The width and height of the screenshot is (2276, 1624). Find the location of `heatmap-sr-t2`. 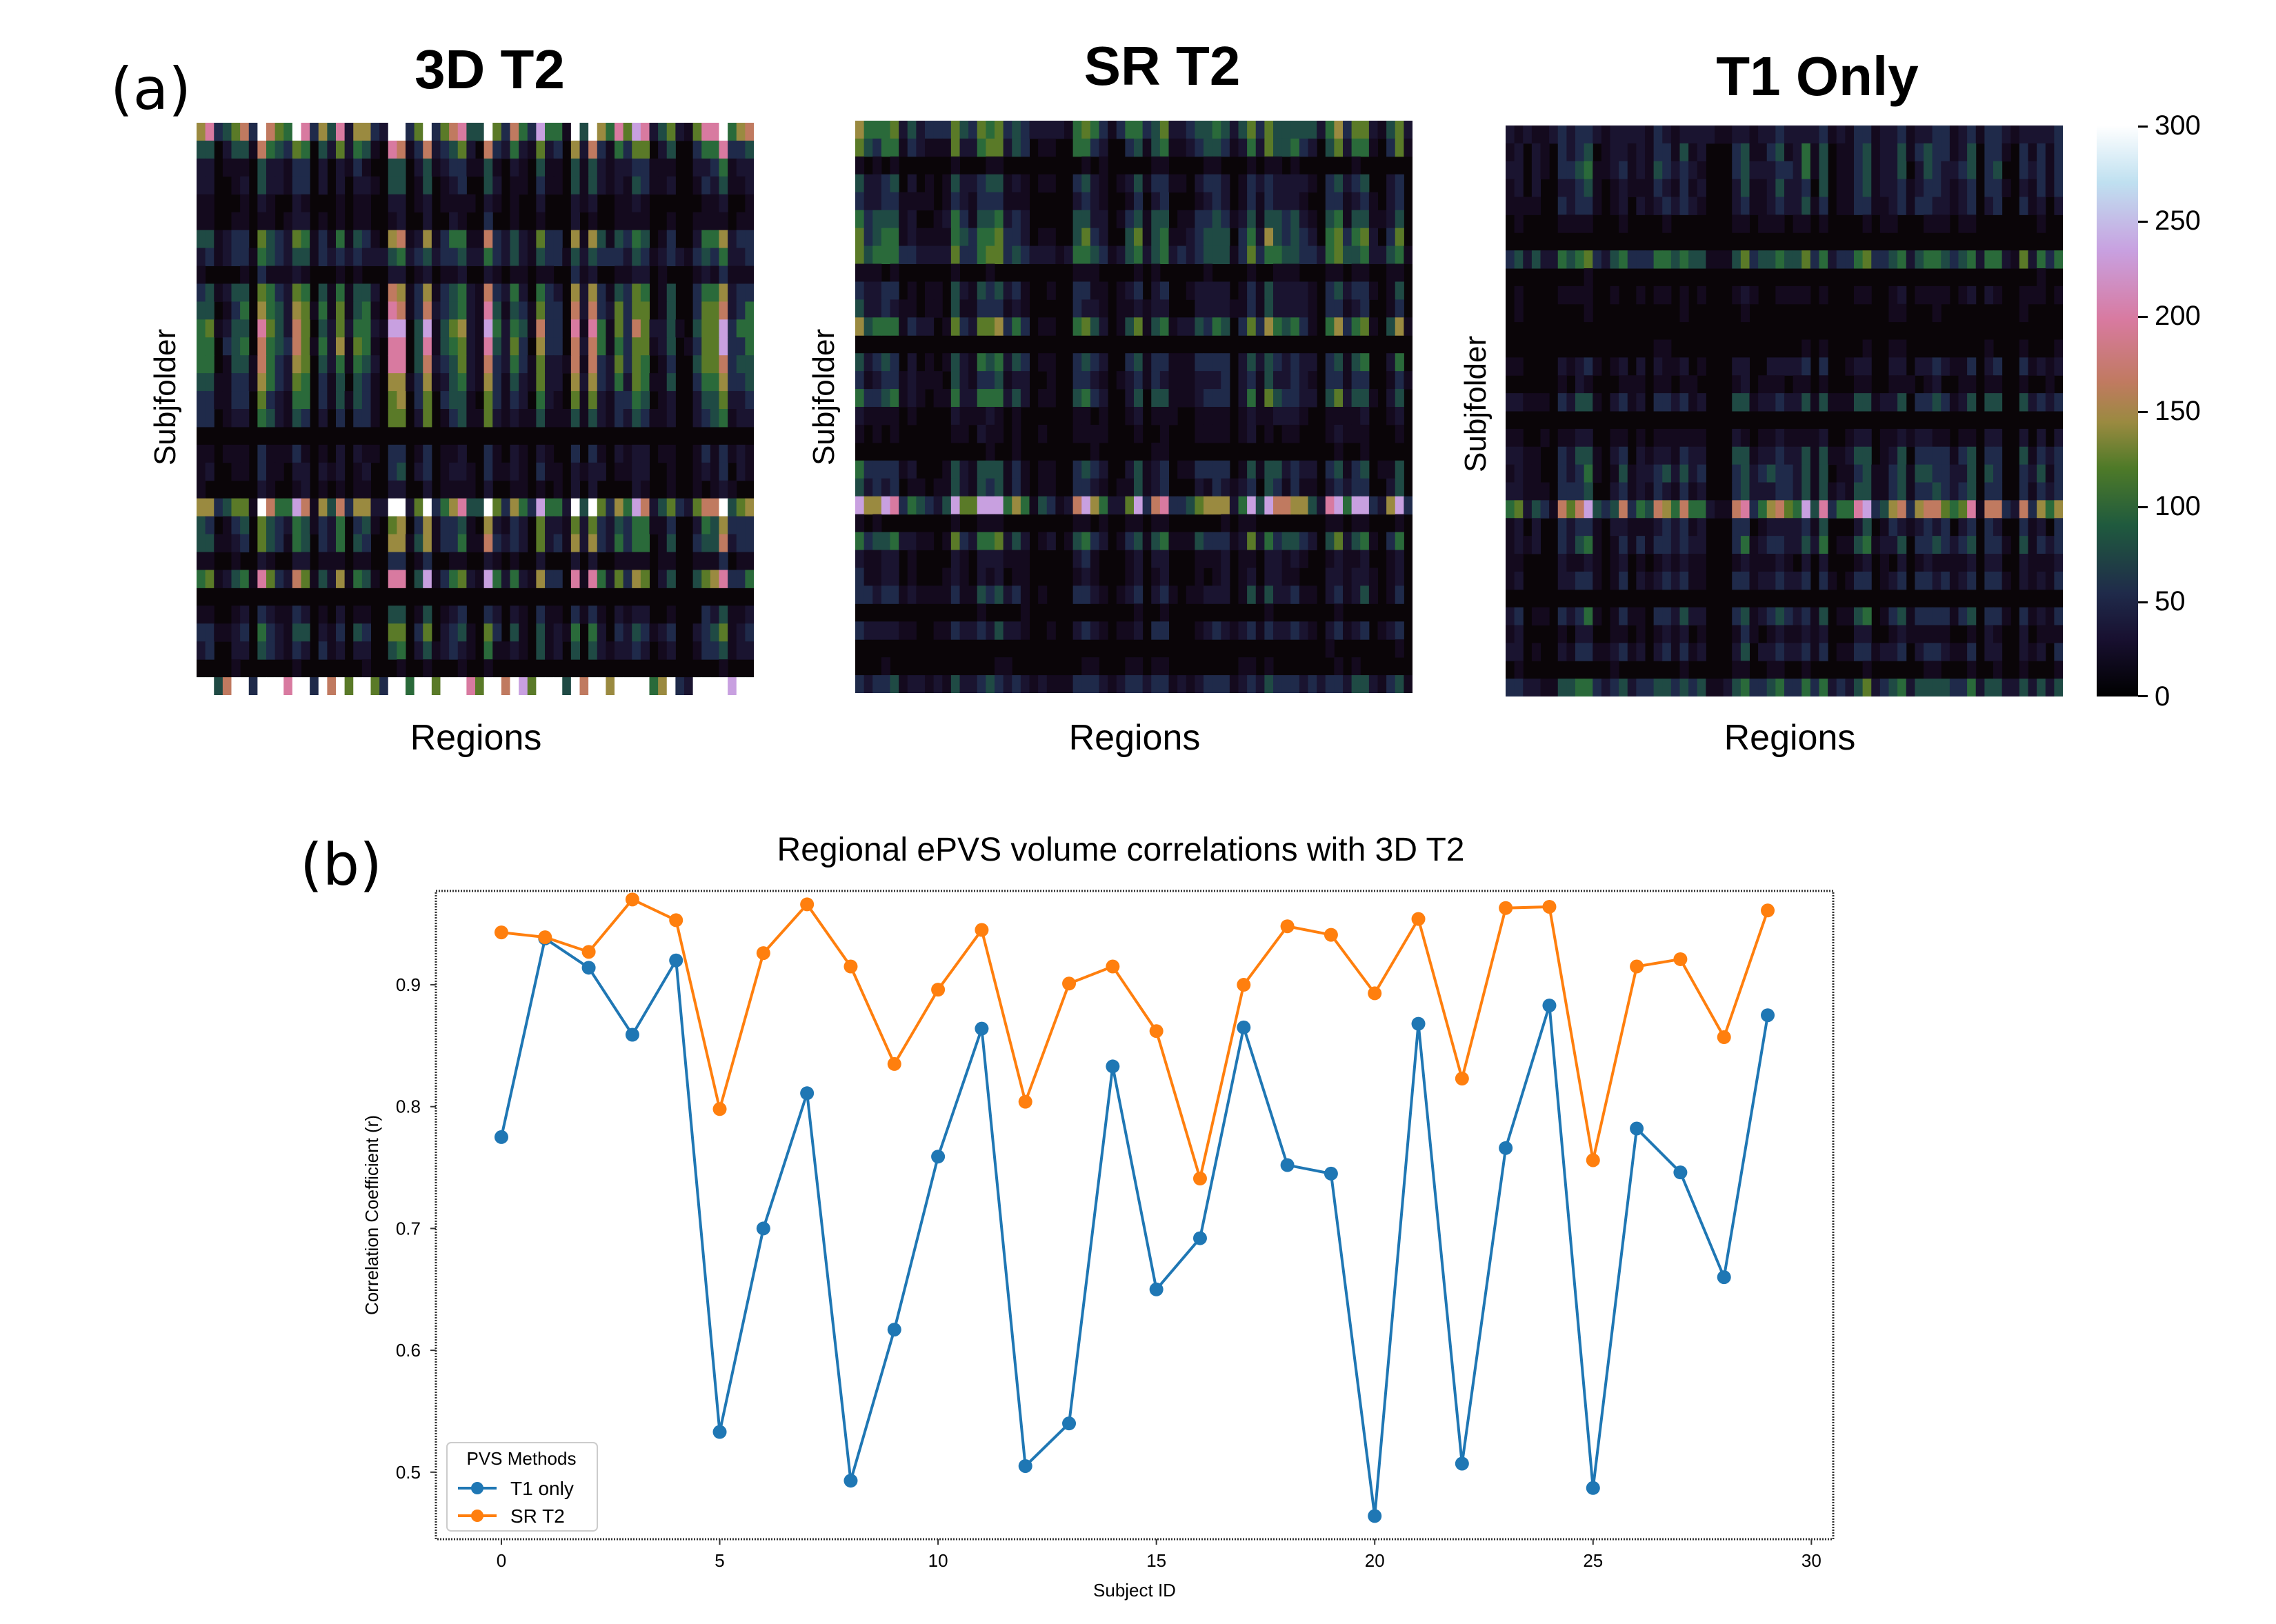

heatmap-sr-t2 is located at coordinates (1133, 407).